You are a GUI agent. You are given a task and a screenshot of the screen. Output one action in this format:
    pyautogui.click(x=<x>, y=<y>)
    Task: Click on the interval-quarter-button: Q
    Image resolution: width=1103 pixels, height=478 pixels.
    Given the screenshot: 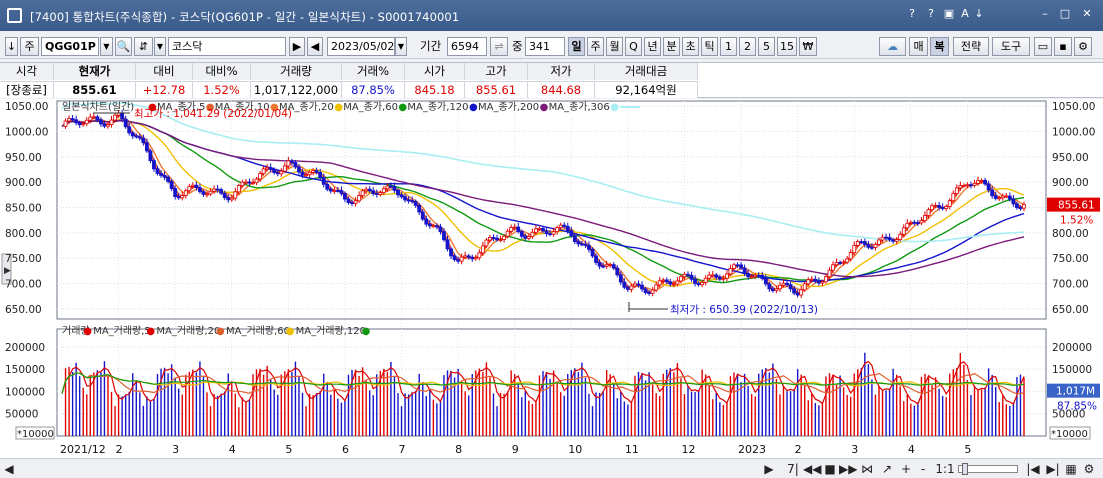 What is the action you would take?
    pyautogui.click(x=633, y=46)
    